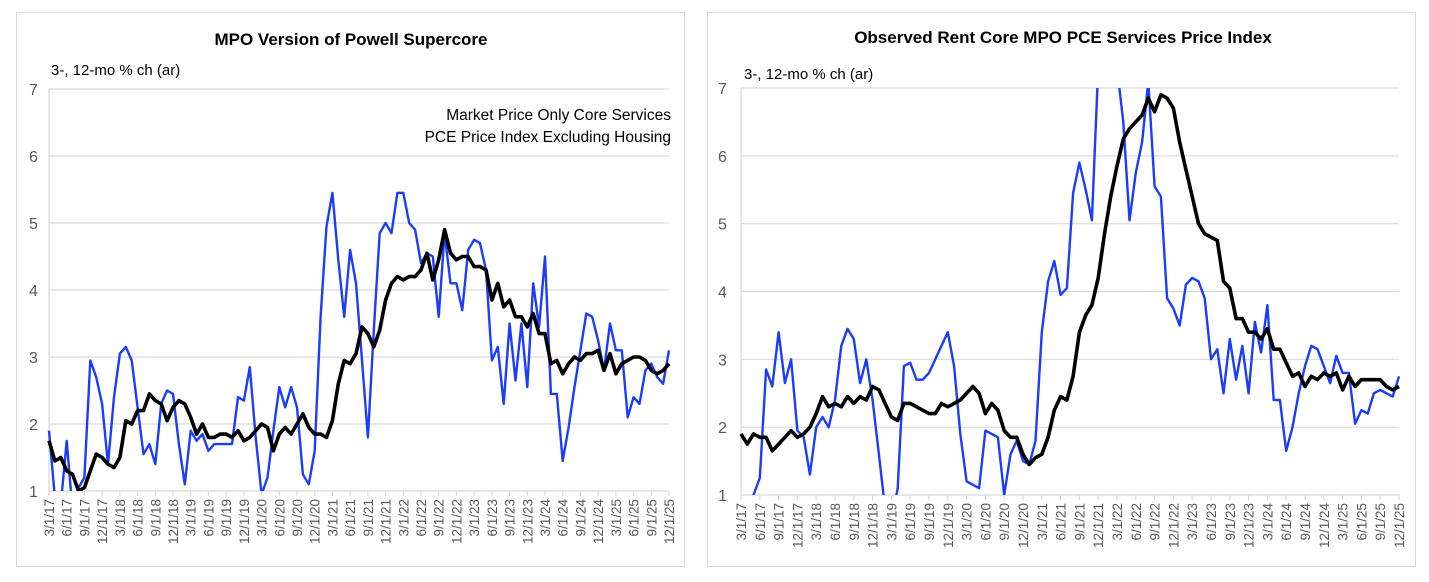 This screenshot has height=582, width=1429. I want to click on chart-title: MPO Version of Powell Supercore, so click(350, 39).